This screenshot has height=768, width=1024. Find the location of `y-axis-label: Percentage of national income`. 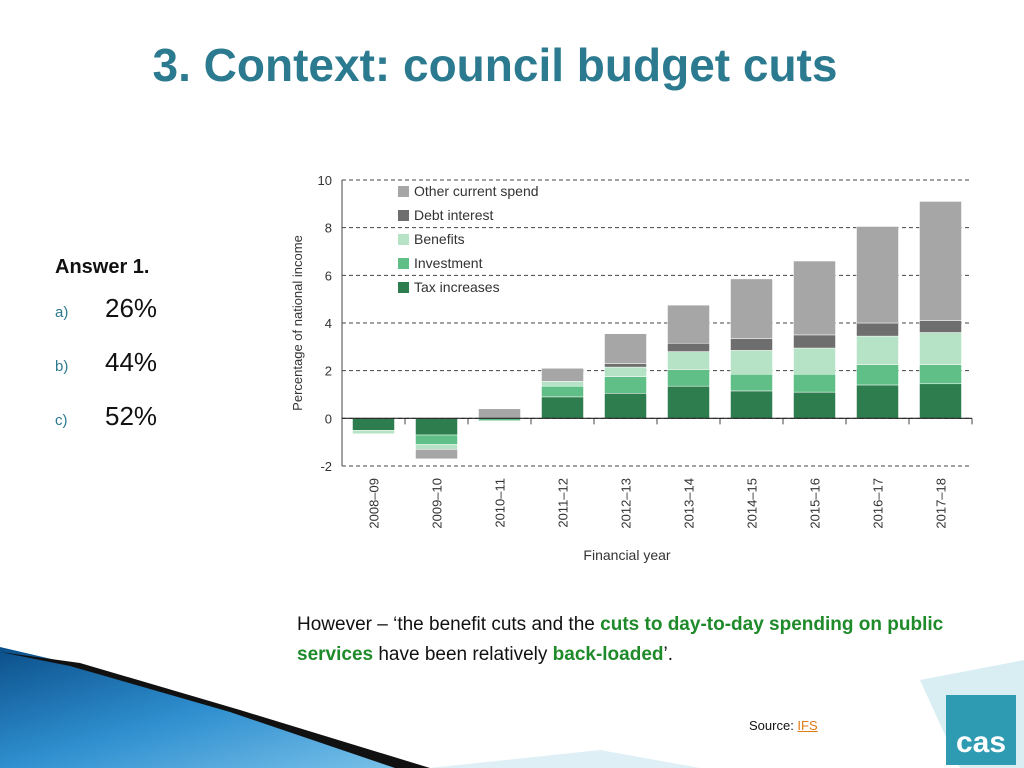

y-axis-label: Percentage of national income is located at coordinates (297, 323).